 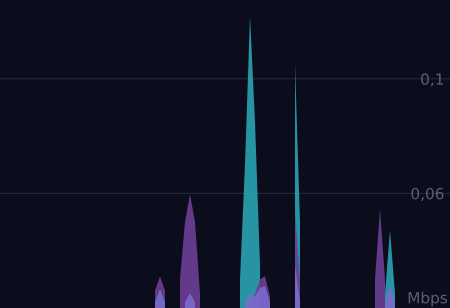 What do you see at coordinates (427, 194) in the screenshot?
I see `y-tick-label: 0,06` at bounding box center [427, 194].